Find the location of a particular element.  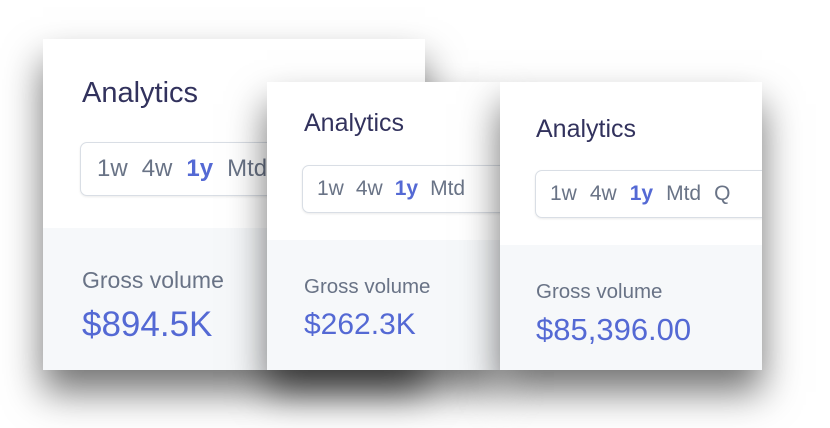

range-tabs: 1w 4w 1y Mtd is located at coordinates (401, 189).